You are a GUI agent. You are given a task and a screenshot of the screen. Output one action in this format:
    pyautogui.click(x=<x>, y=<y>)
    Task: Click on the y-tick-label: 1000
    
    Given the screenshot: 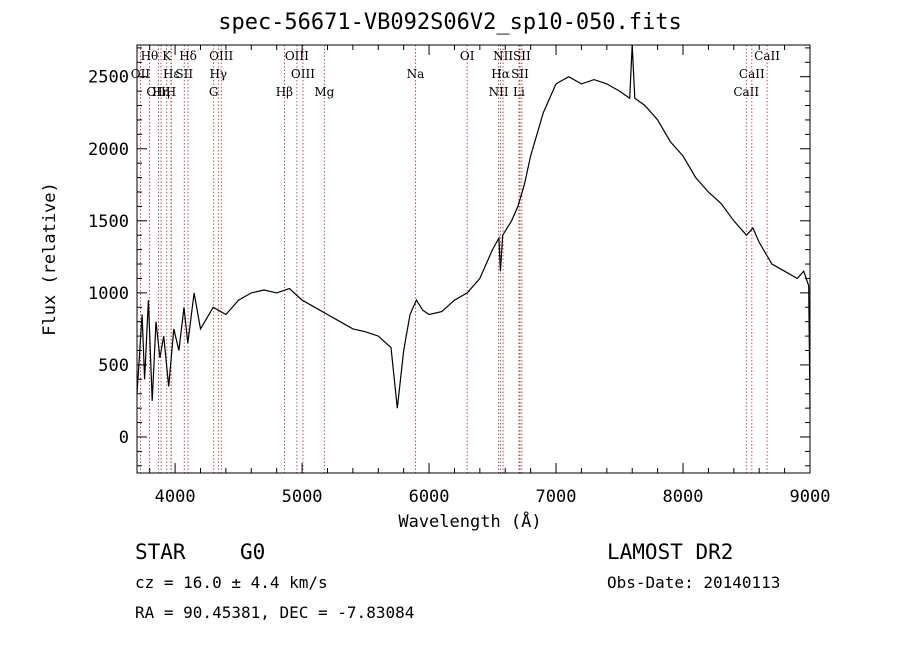 What is the action you would take?
    pyautogui.click(x=108, y=294)
    